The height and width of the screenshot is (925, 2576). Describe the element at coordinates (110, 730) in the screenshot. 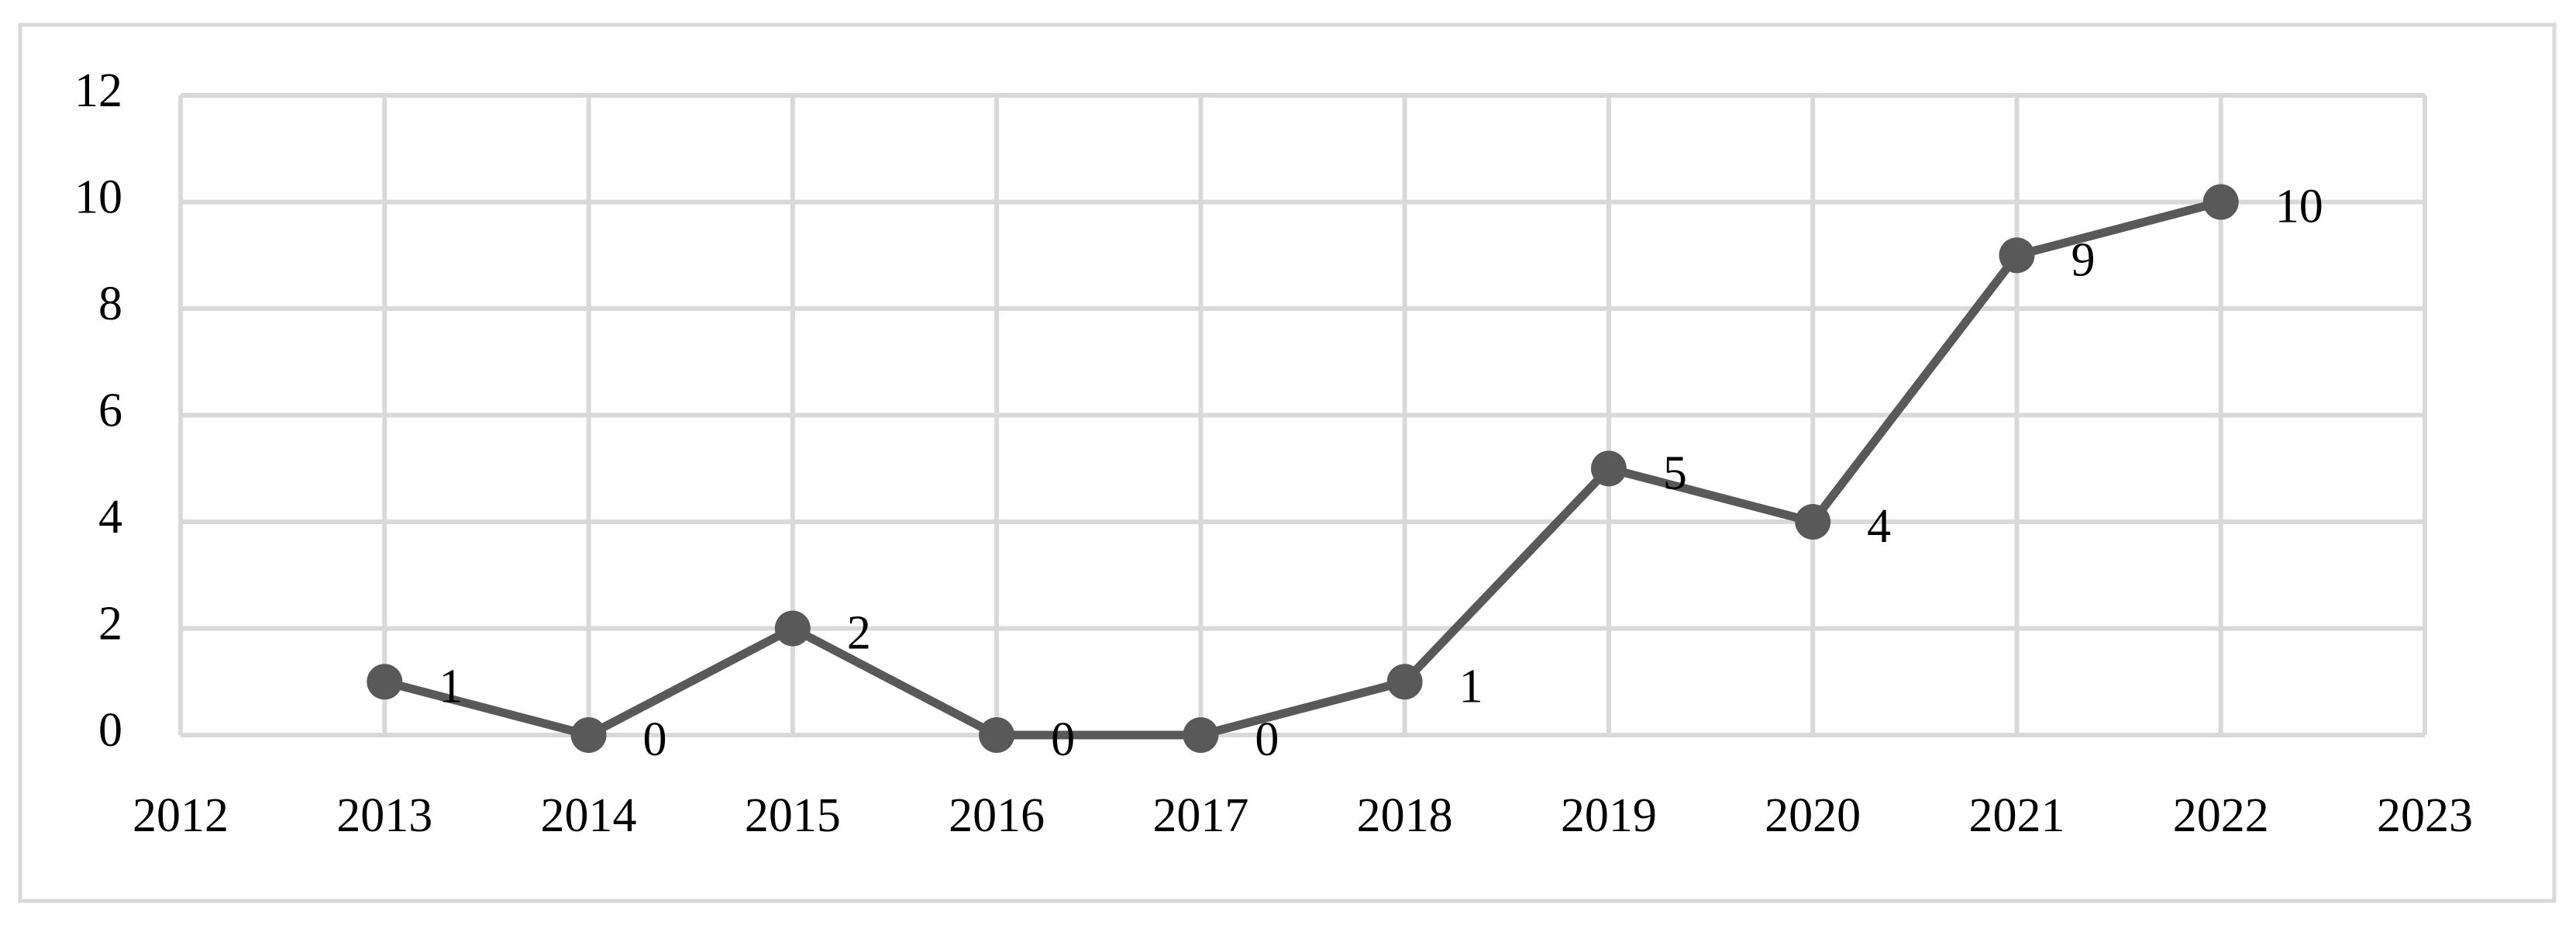

I see `y-tick-label: 0` at that location.